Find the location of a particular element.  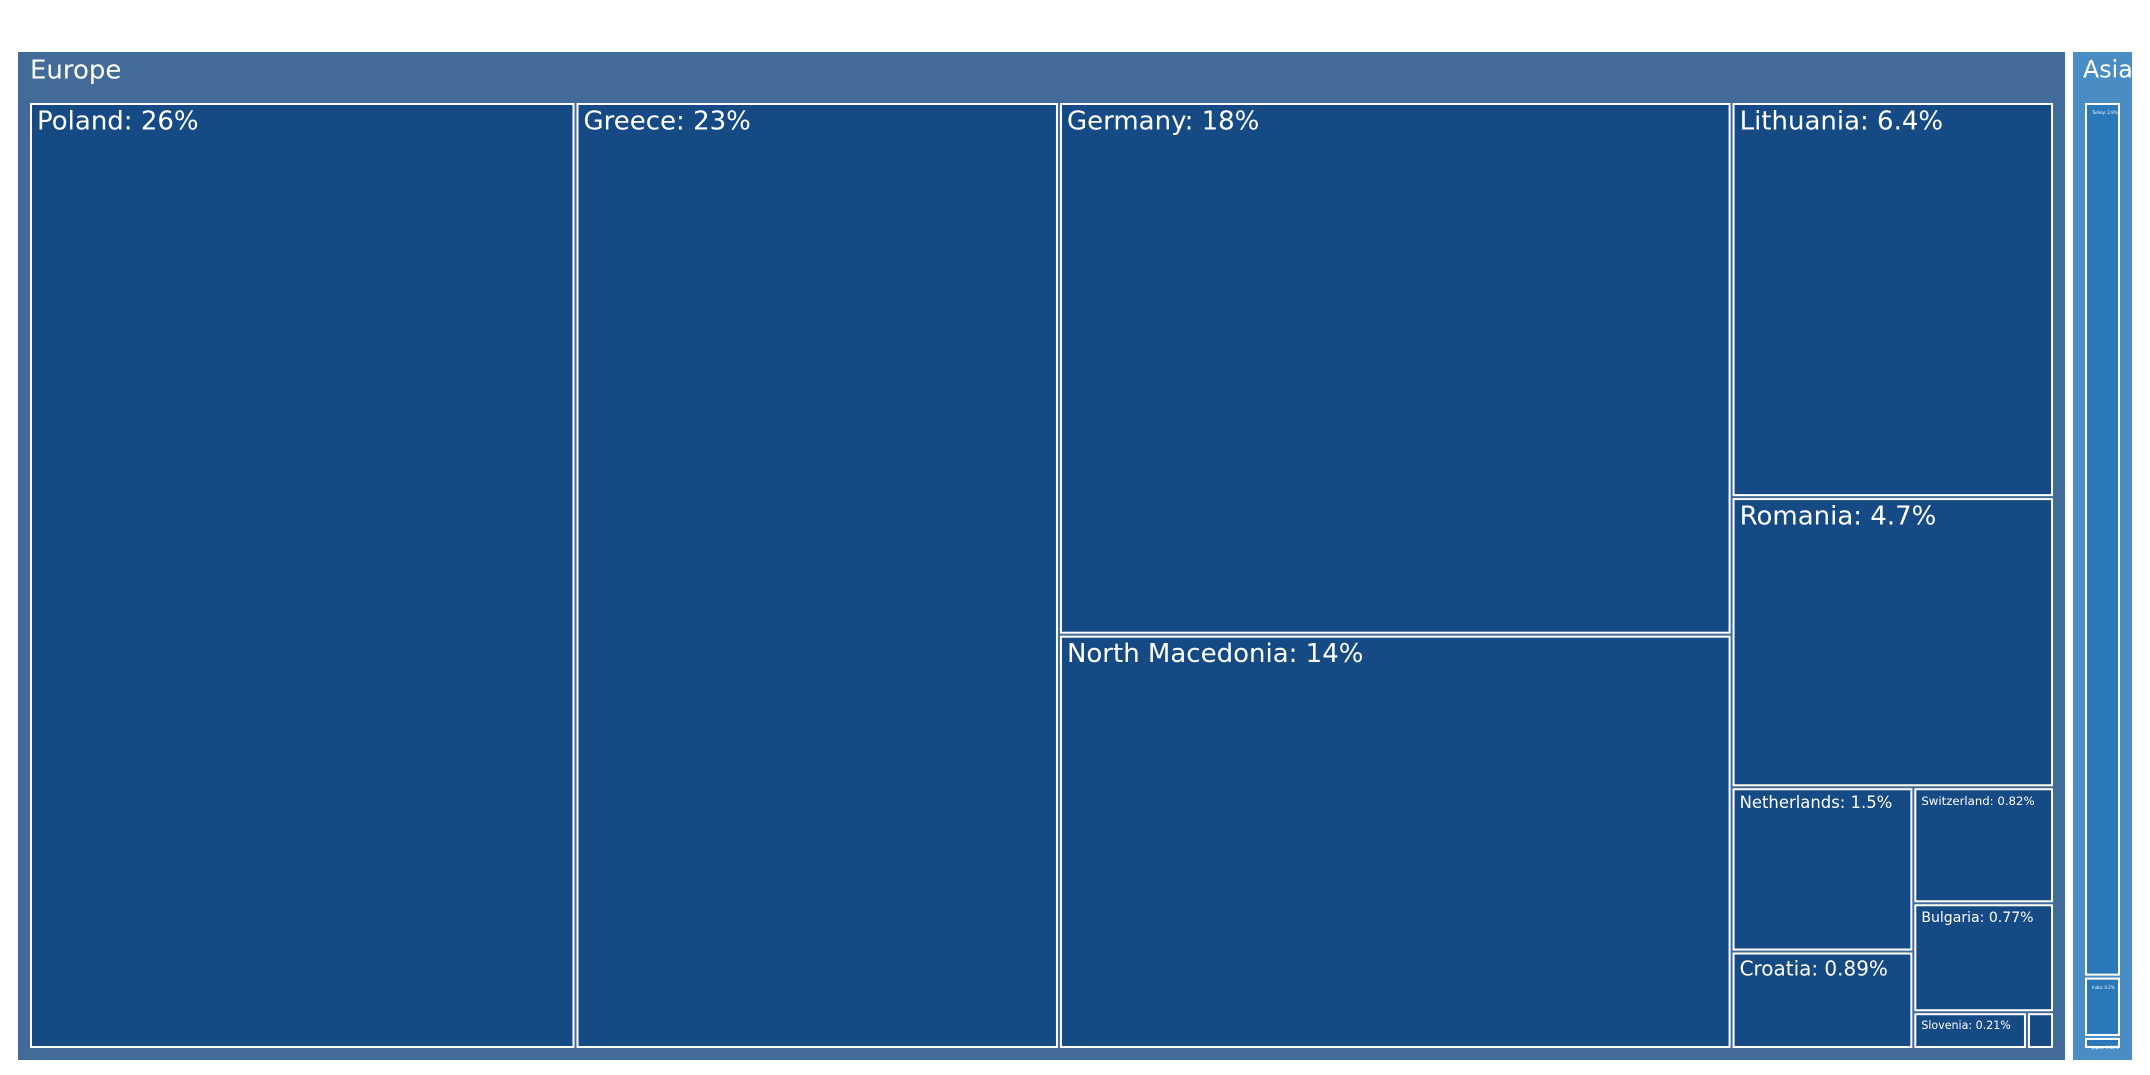

leaf-label: Lithuania: 6.4% is located at coordinates (1842, 121).